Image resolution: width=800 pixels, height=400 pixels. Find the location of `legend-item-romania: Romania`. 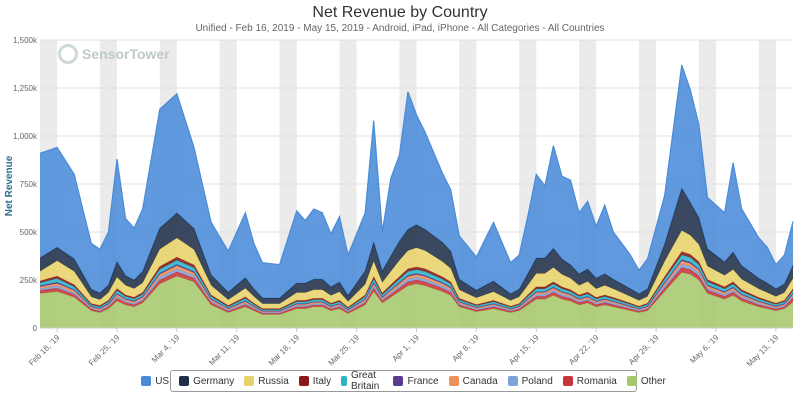

legend-item-romania: Romania is located at coordinates (589, 381).